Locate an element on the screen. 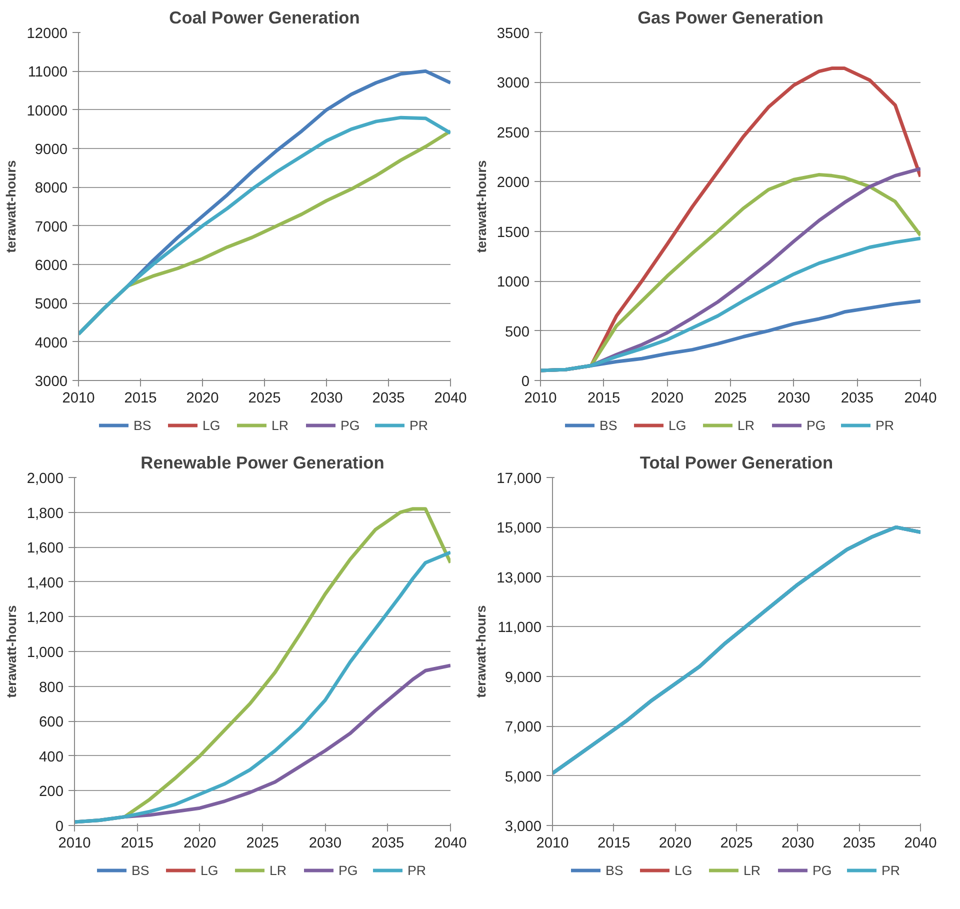  y-tick-label: 1,000 is located at coordinates (45, 653).